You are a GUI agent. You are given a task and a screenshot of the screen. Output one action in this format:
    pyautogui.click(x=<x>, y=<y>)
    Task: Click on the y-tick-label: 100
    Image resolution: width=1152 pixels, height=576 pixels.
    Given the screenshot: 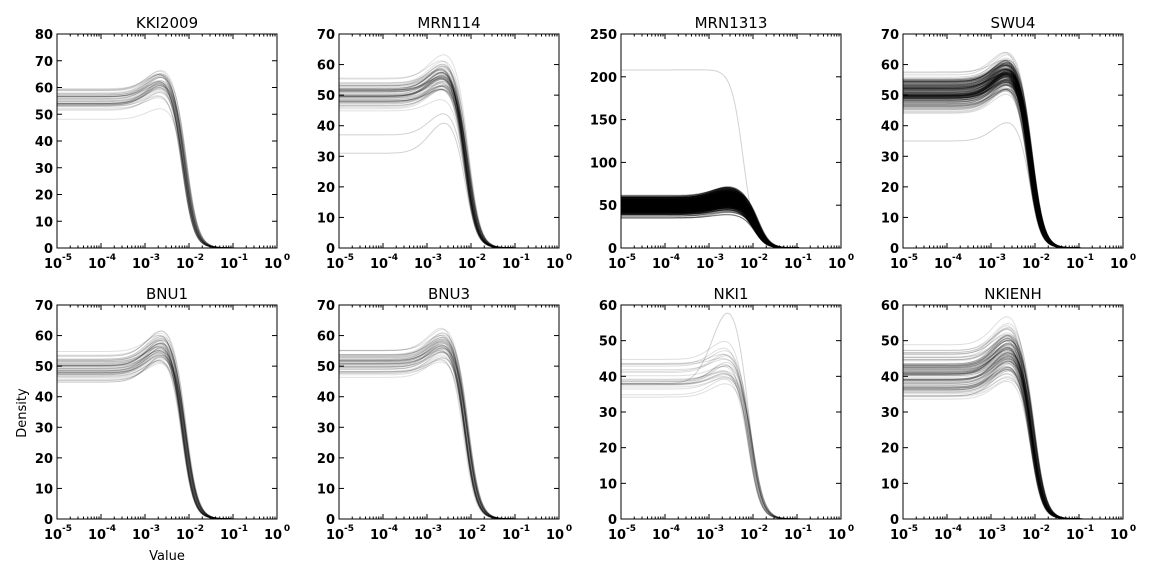 What is the action you would take?
    pyautogui.click(x=603, y=163)
    